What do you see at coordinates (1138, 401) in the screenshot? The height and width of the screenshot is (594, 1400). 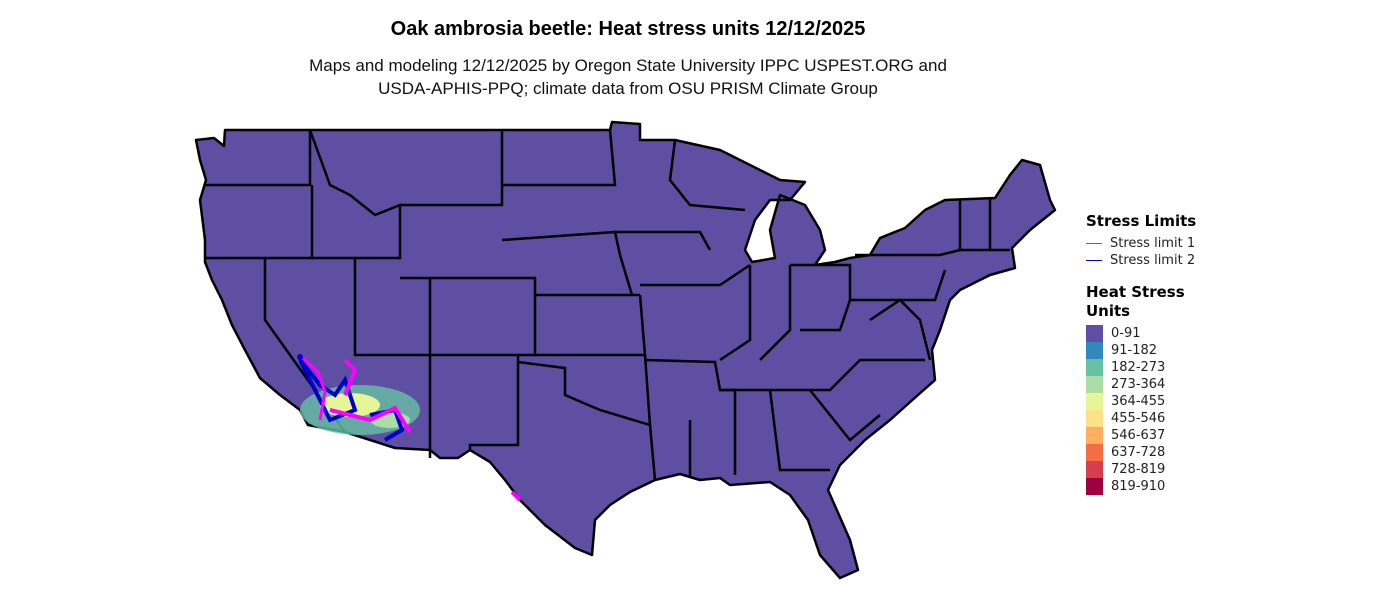 I see `heat-legend-label: 364-455` at bounding box center [1138, 401].